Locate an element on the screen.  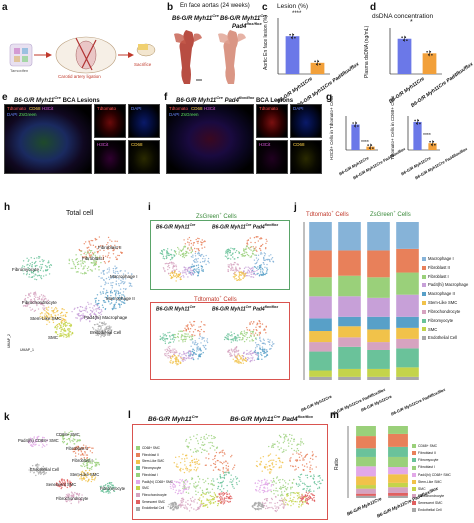
legend-label: Endothelial Cell is located at coordinates (153, 508).